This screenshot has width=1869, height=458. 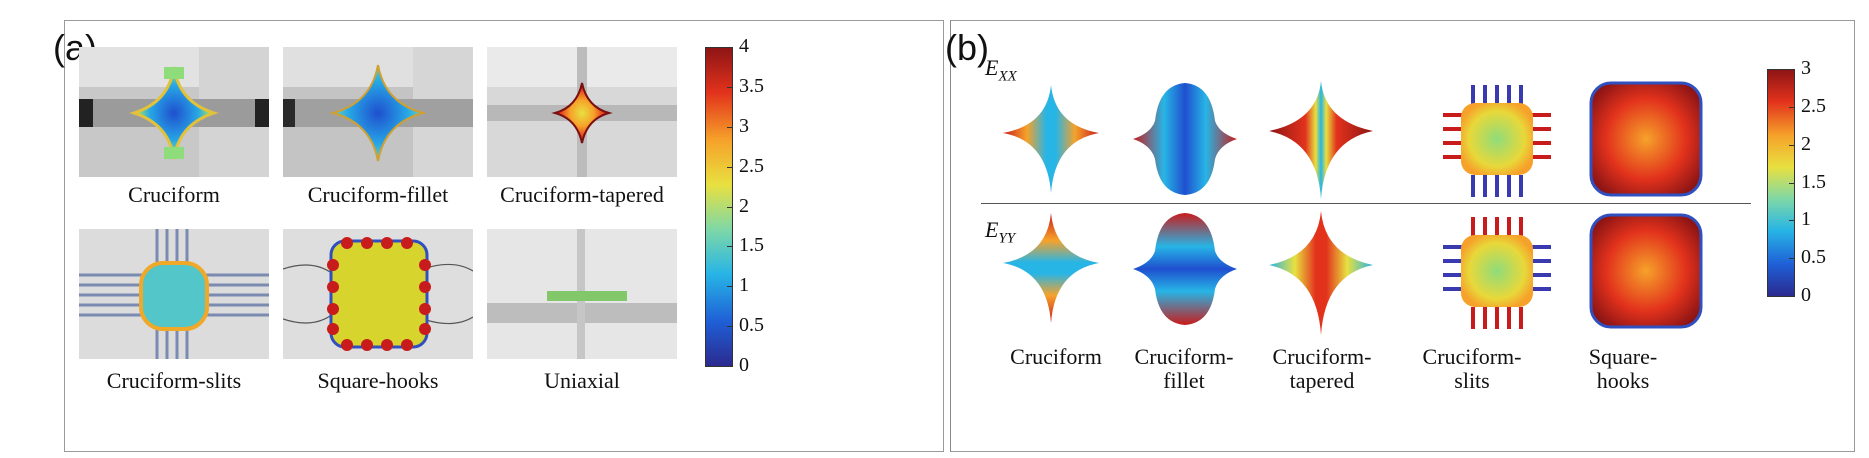 What do you see at coordinates (751, 85) in the screenshot?
I see `colorbar-tick-label: 3.5` at bounding box center [751, 85].